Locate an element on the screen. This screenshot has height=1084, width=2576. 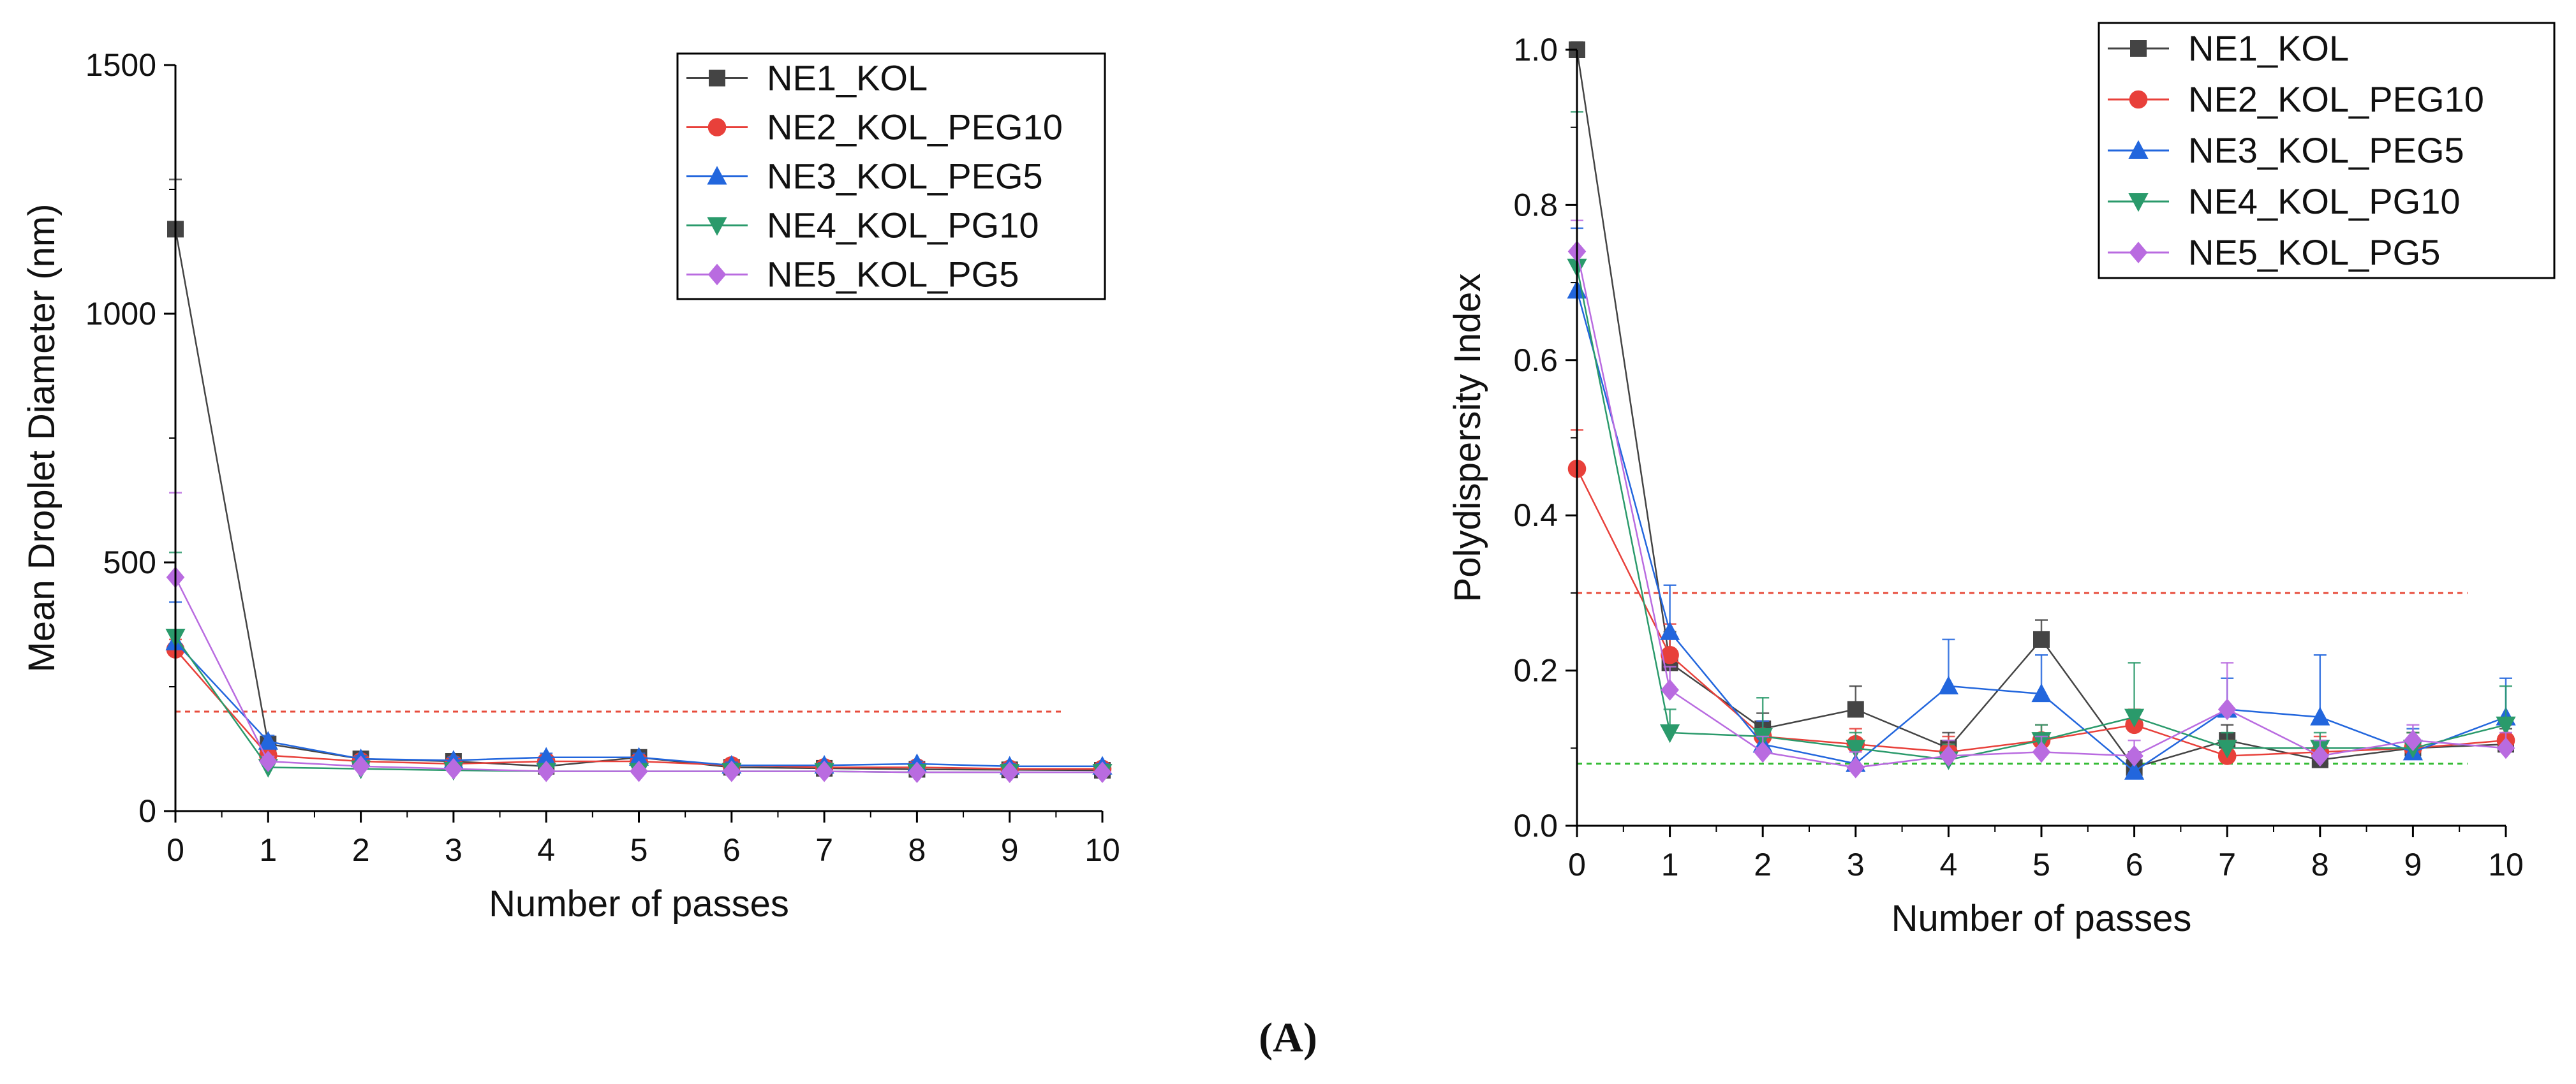
y-tick-label: 1000 is located at coordinates (120, 314).